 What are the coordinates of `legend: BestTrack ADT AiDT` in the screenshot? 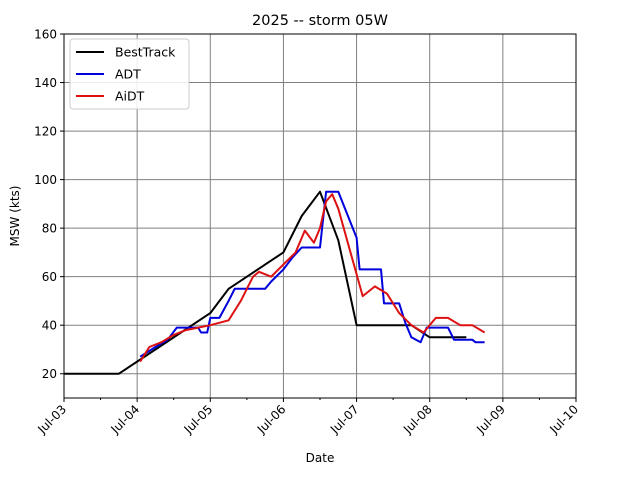 It's located at (129, 74).